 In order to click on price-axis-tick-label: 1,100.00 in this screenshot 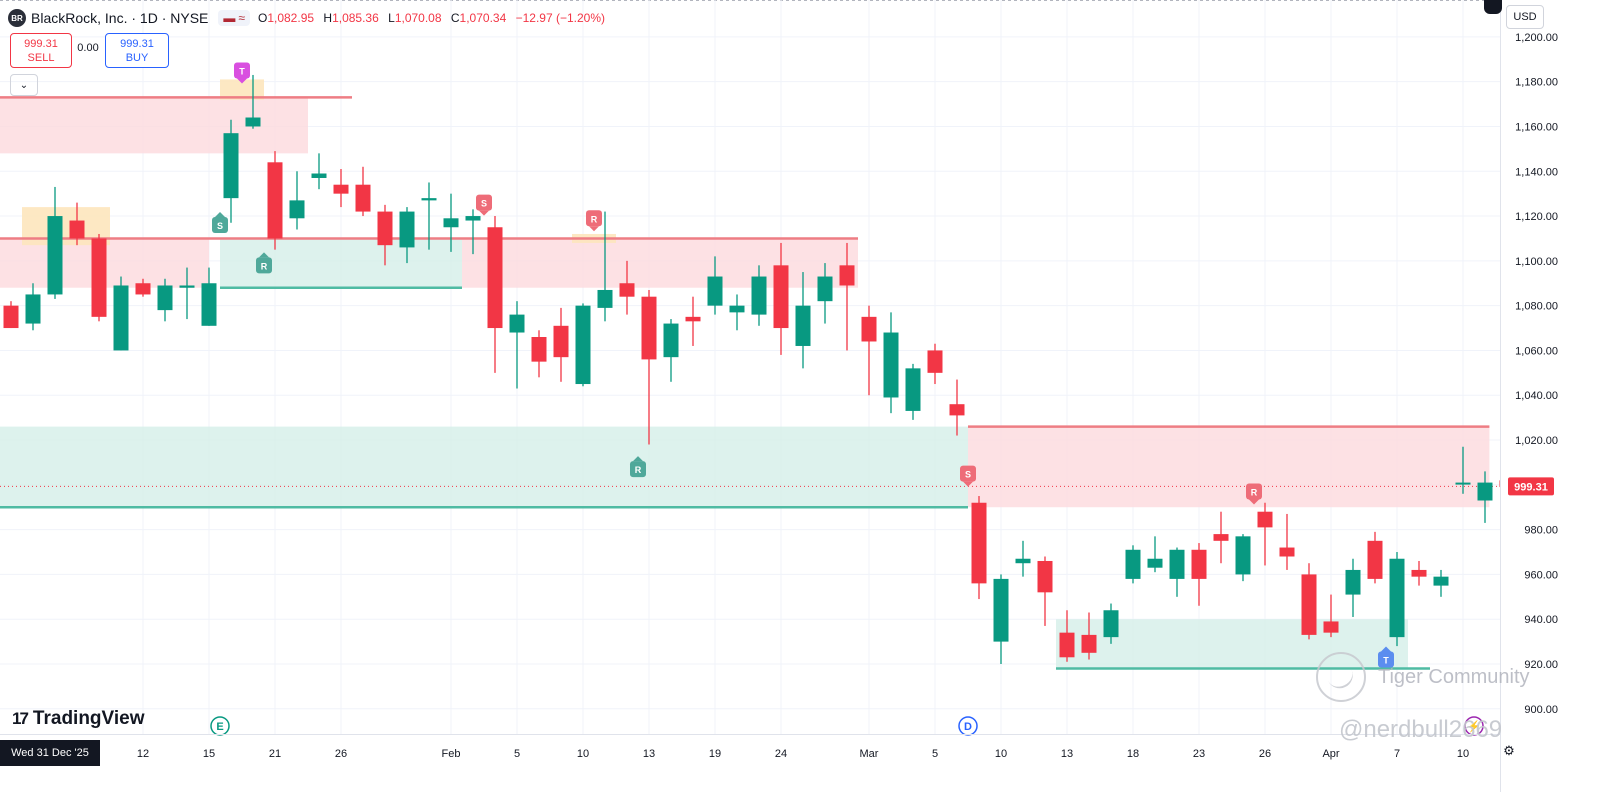, I will do `click(1536, 262)`.